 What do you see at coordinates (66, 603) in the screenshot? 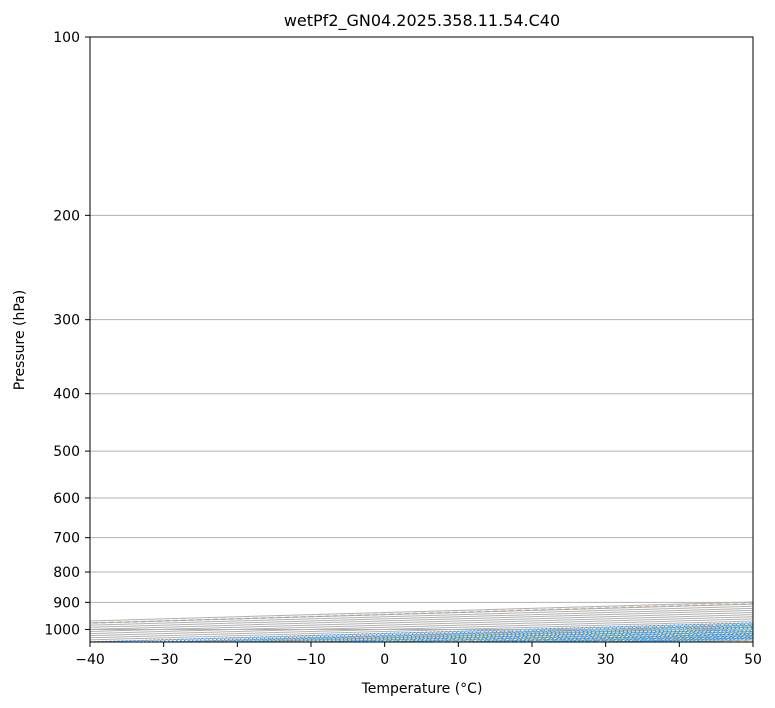
I see `y-tick-label: 900` at bounding box center [66, 603].